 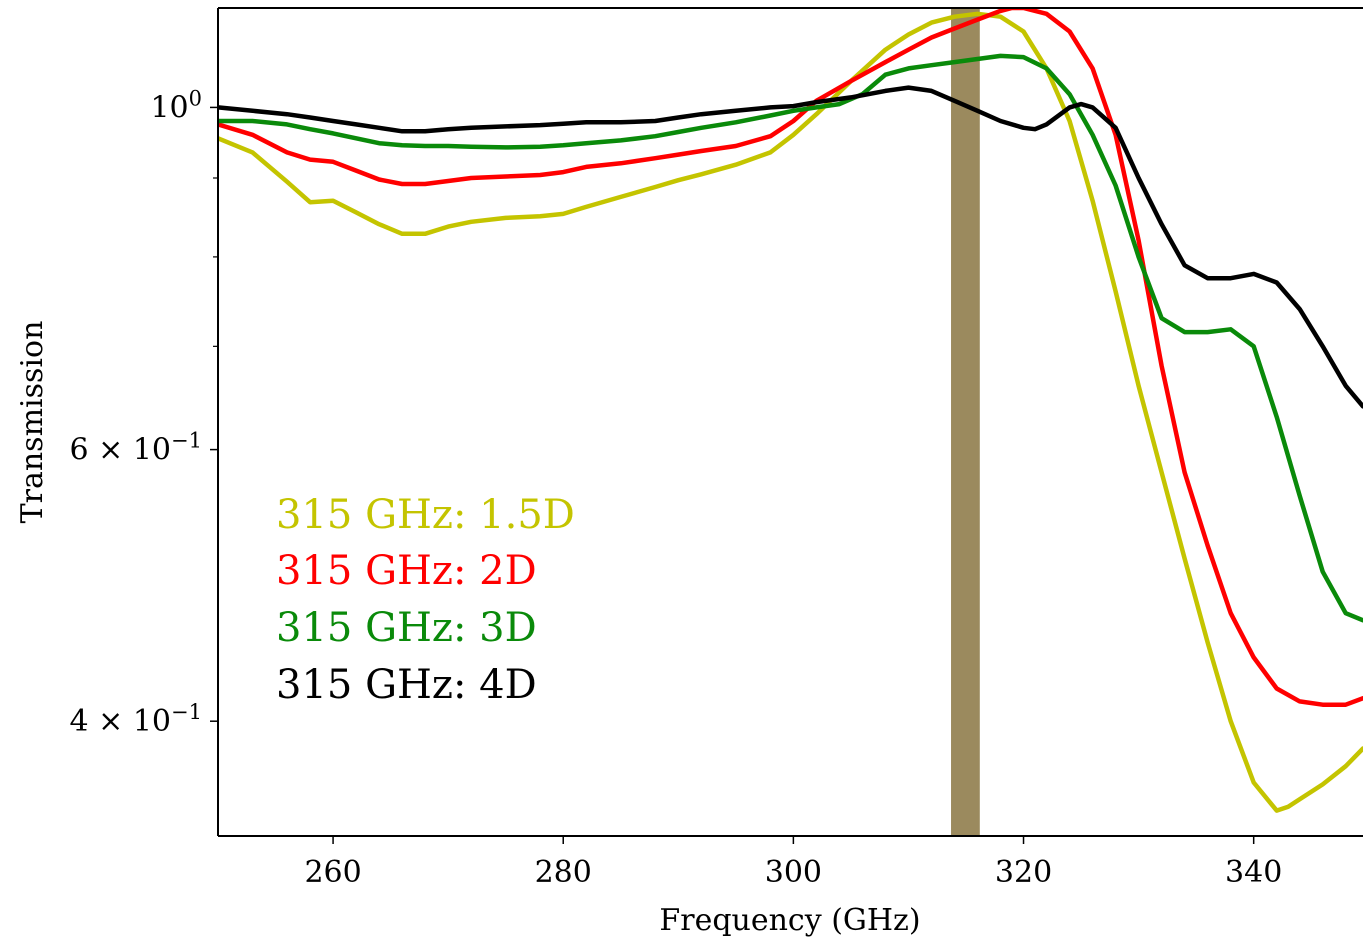 I want to click on shaded-band-layer, so click(x=965, y=422).